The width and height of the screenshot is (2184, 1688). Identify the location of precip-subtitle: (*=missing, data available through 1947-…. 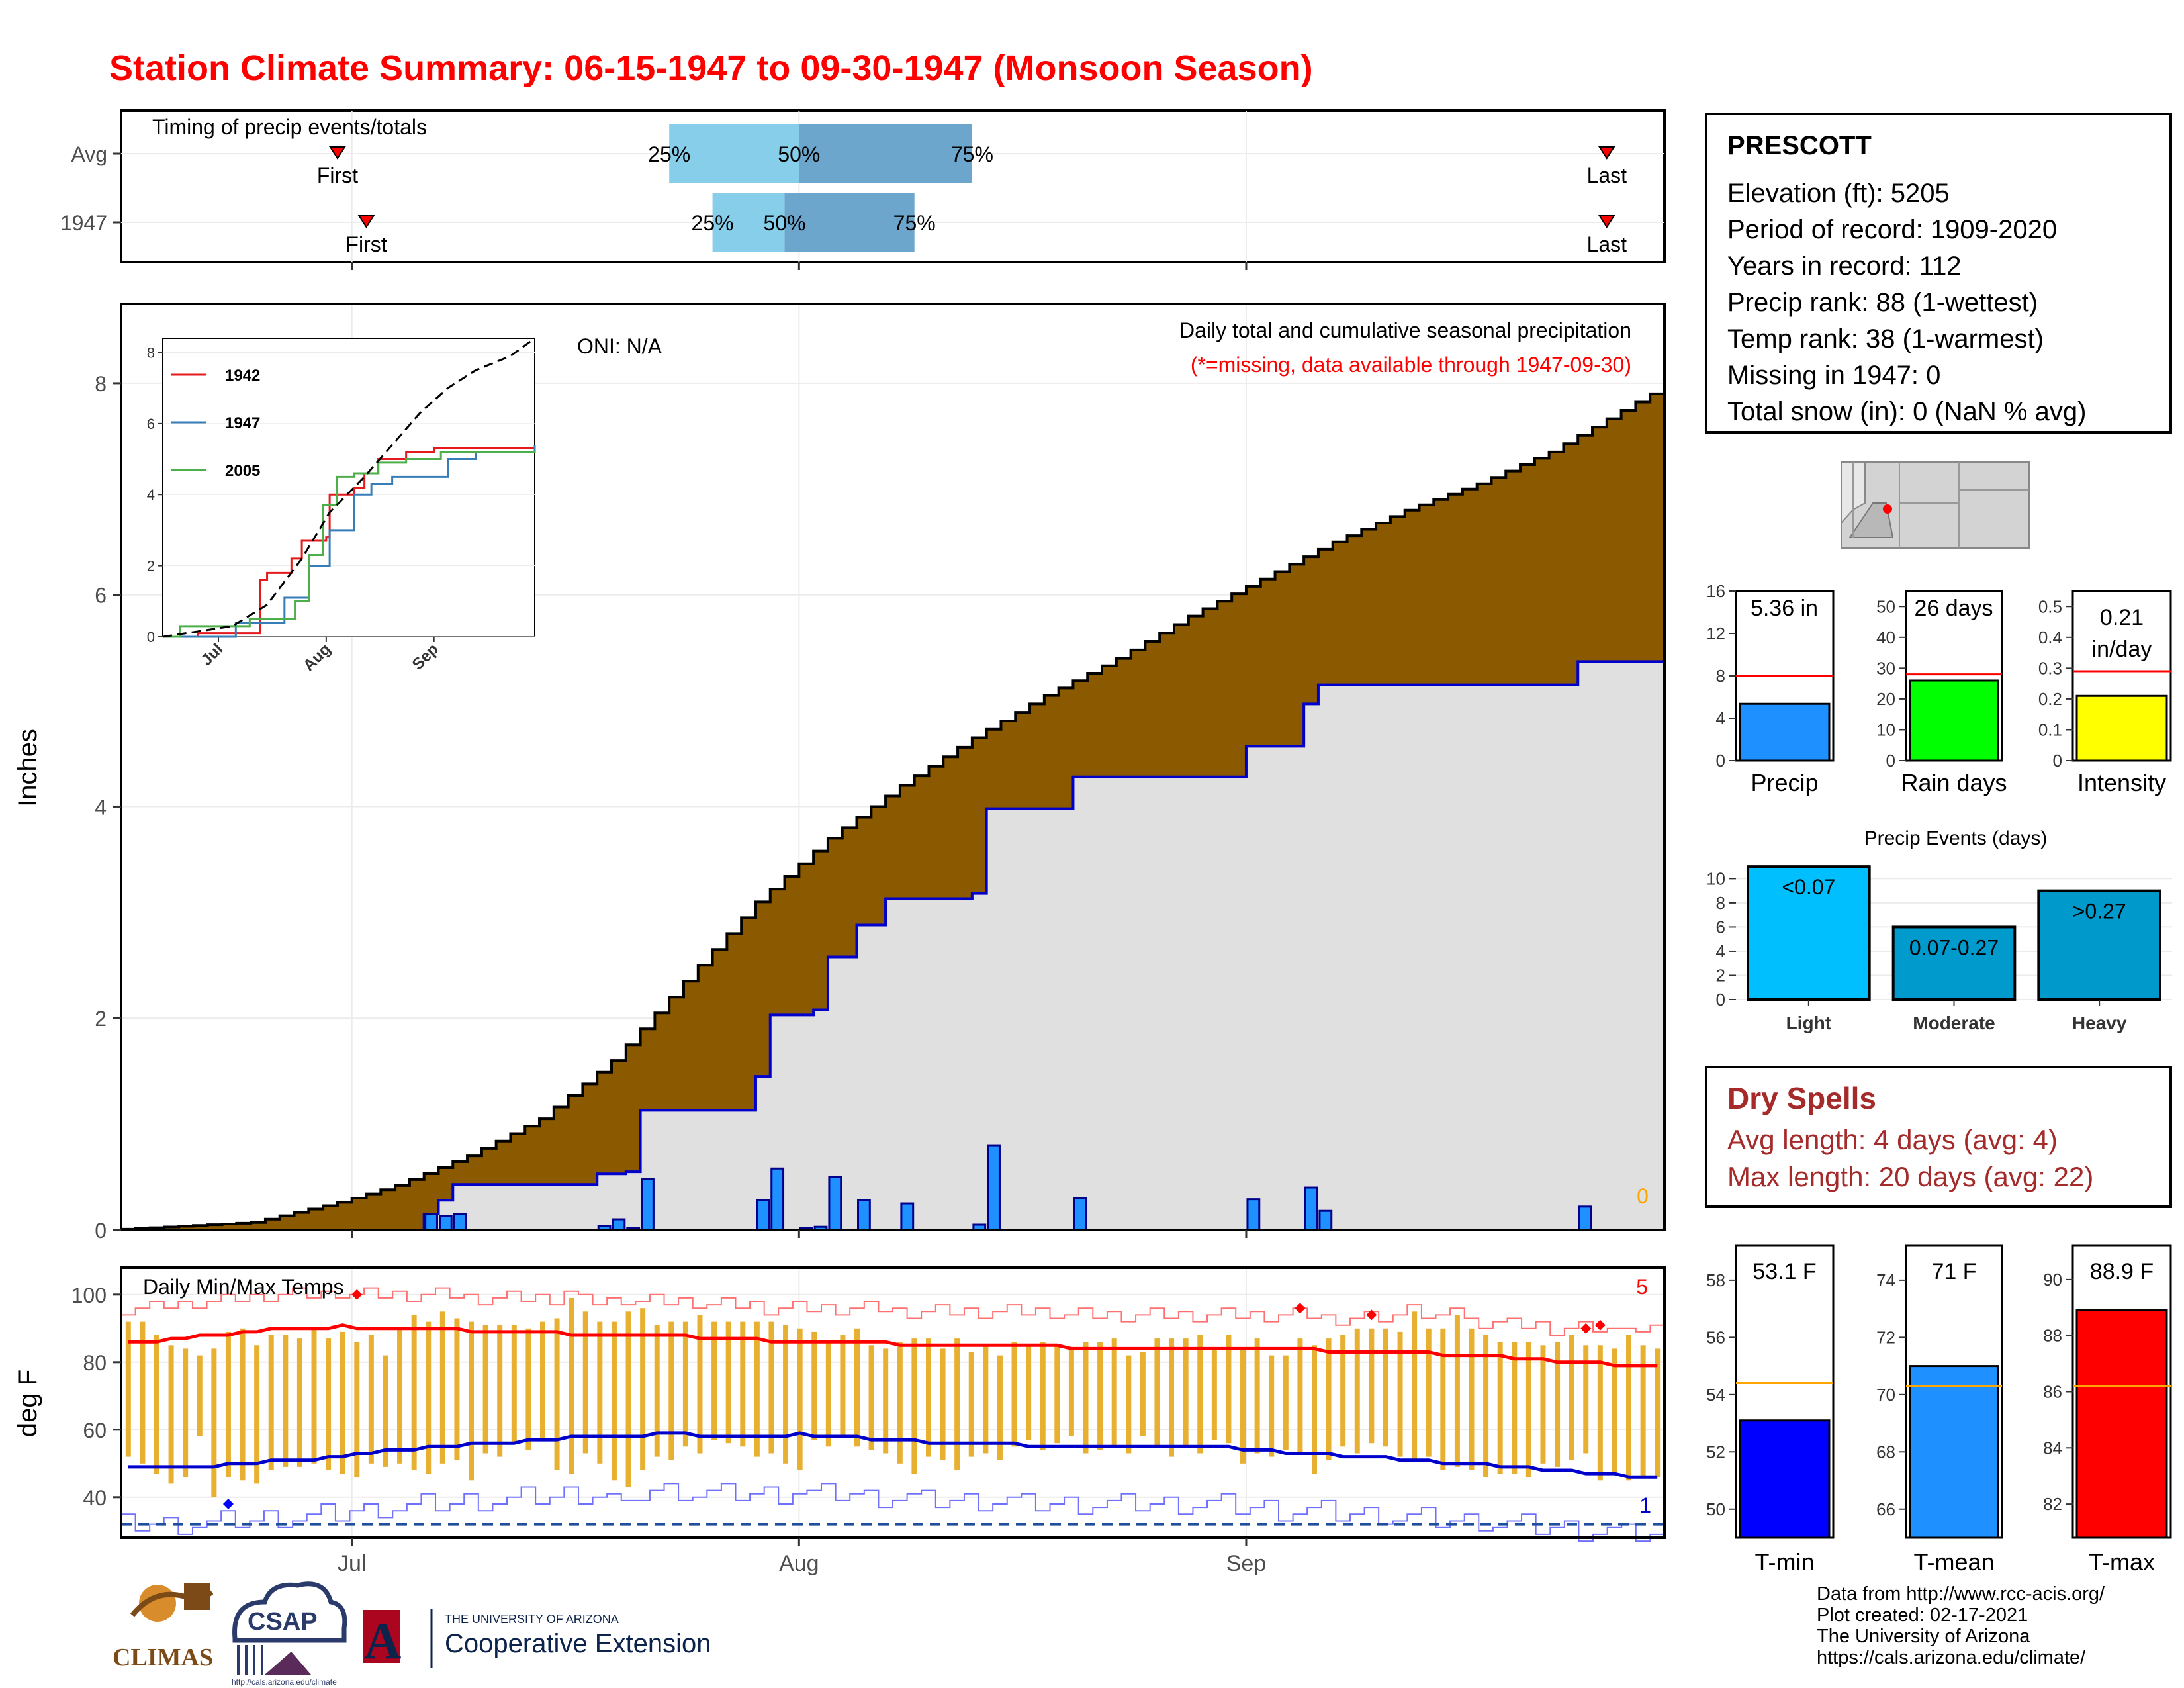
(1411, 365).